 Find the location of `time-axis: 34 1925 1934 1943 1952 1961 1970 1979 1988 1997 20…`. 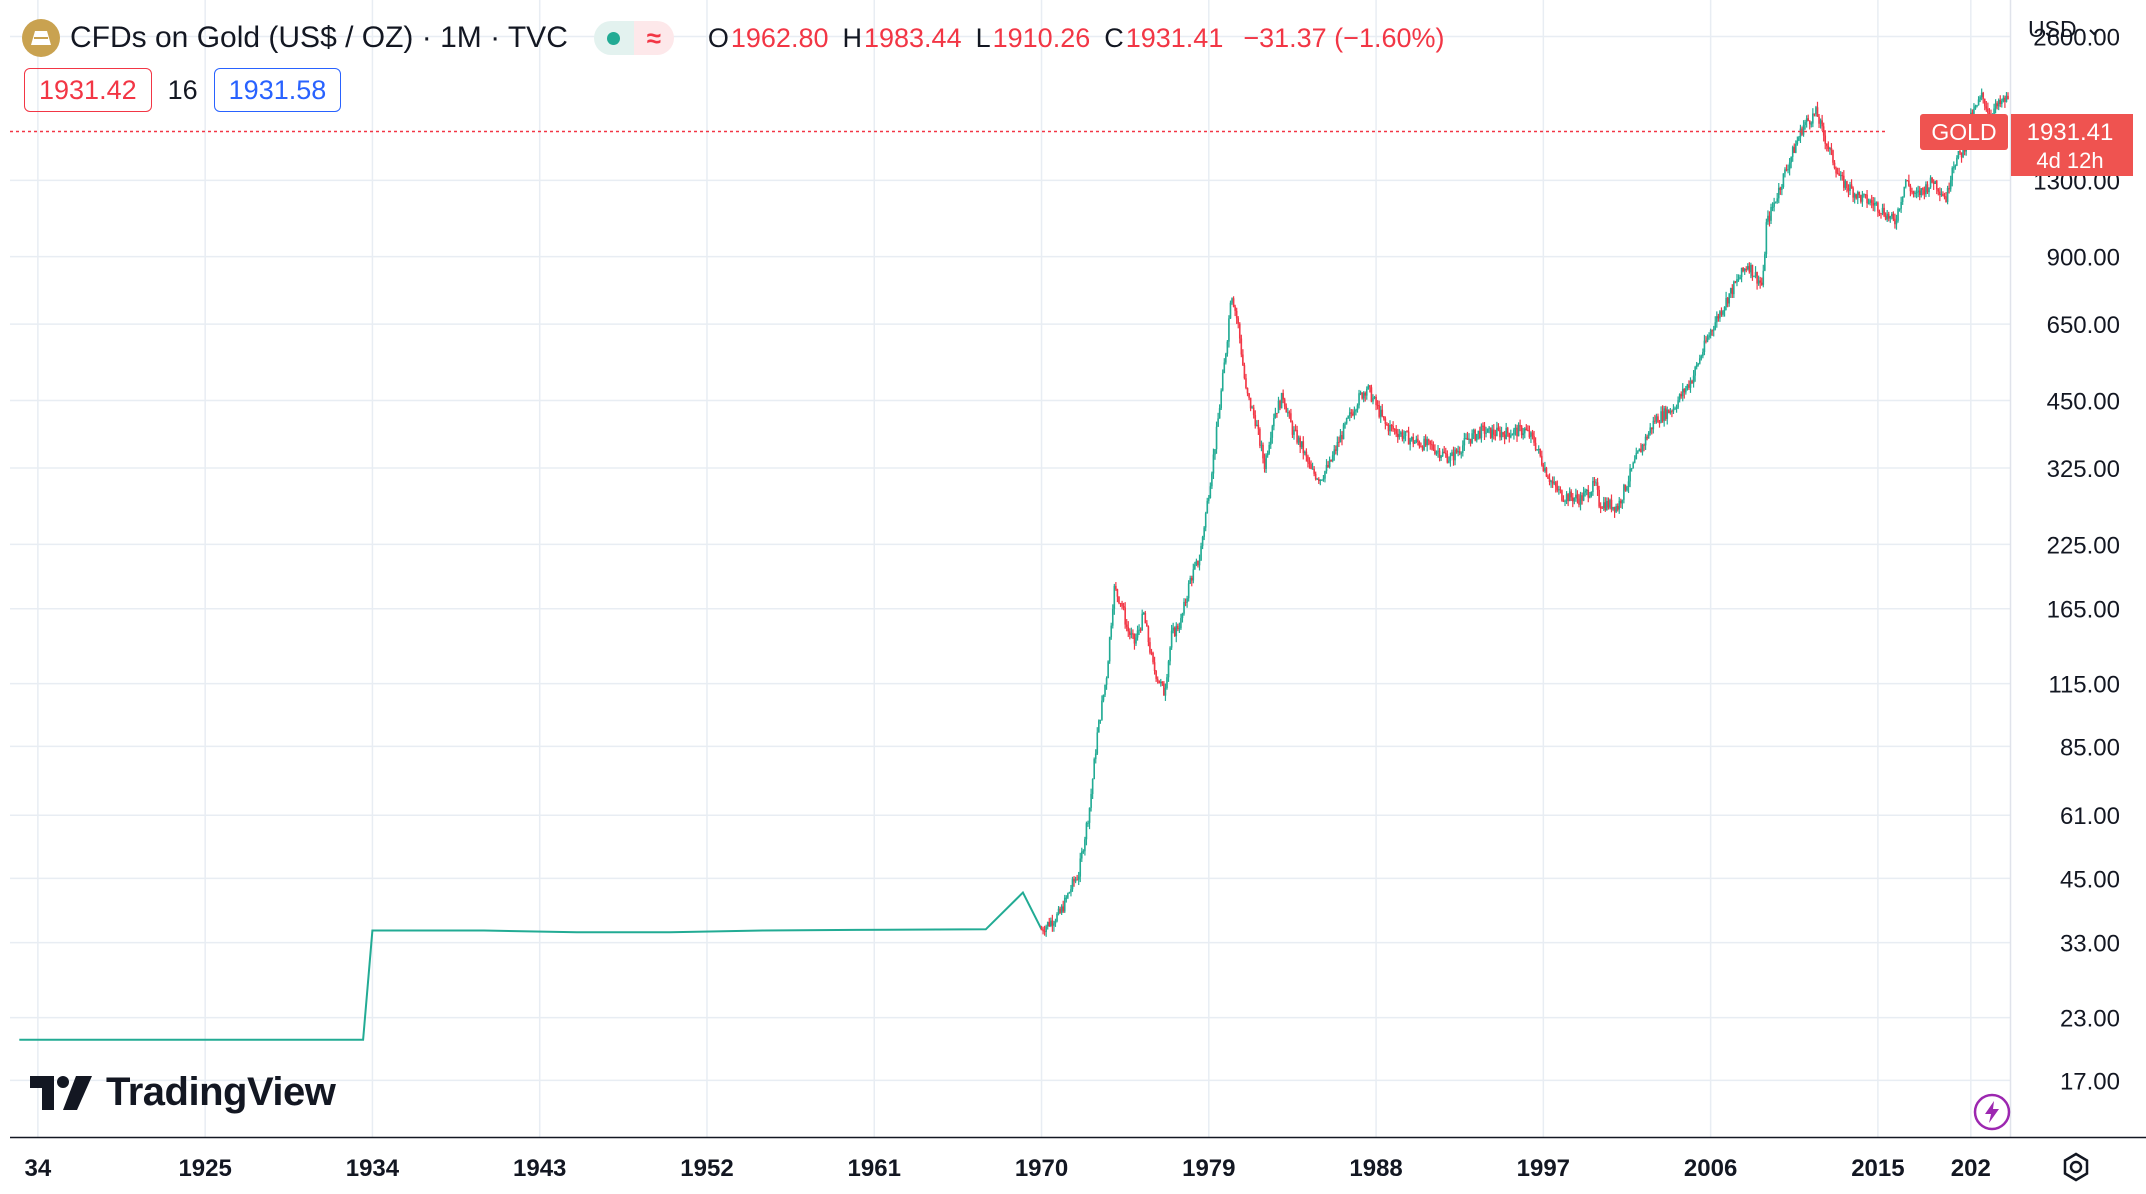

time-axis: 34 1925 1934 1943 1952 1961 1970 1979 1988 1997 20… is located at coordinates (1008, 1168).